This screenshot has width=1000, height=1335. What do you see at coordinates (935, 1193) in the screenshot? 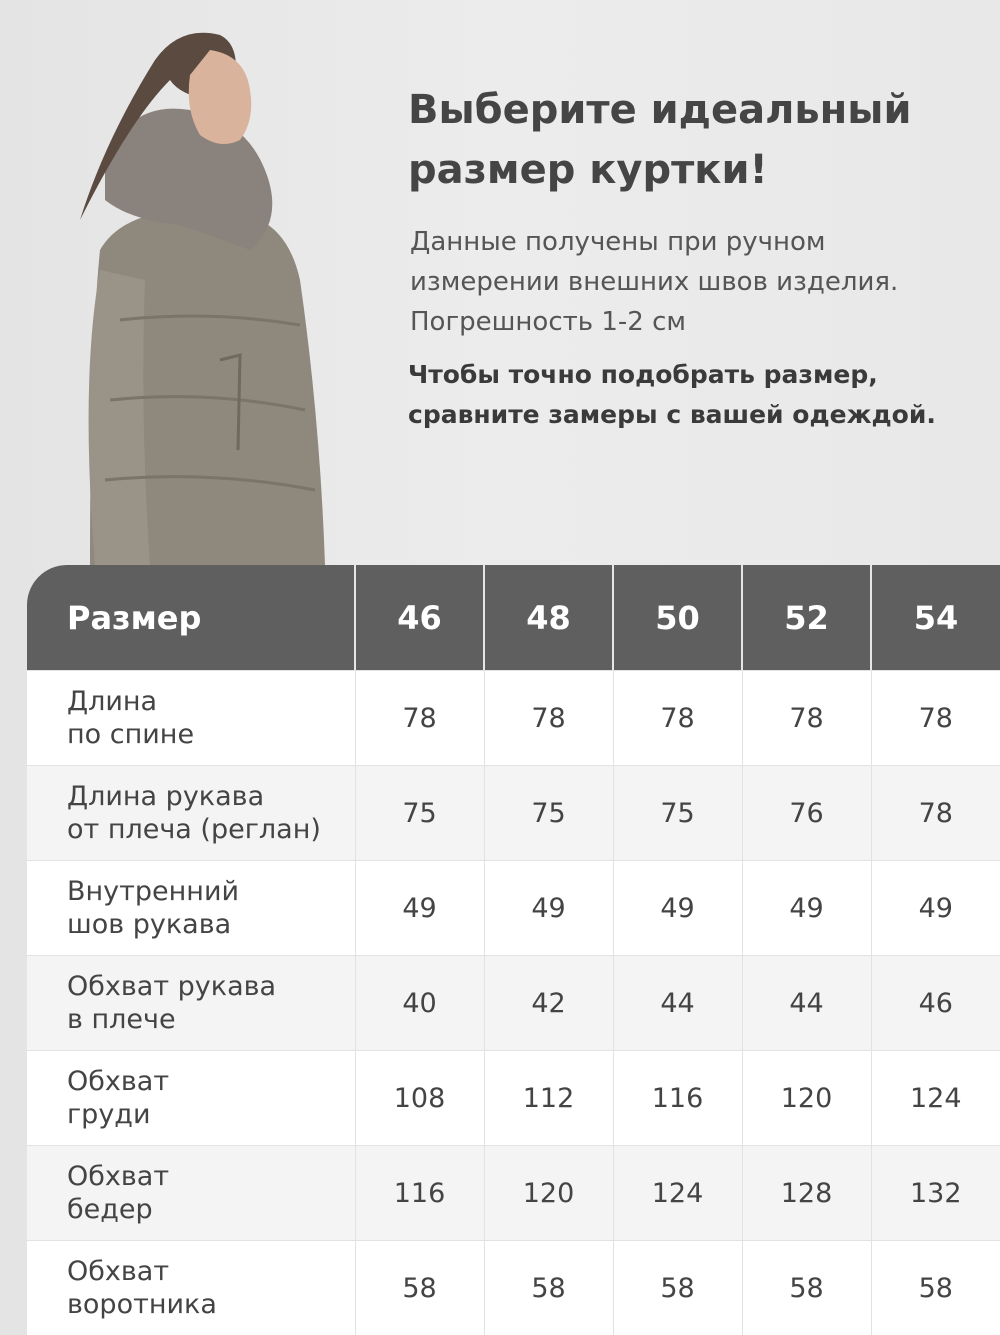
I see `measurement-cell: 132` at bounding box center [935, 1193].